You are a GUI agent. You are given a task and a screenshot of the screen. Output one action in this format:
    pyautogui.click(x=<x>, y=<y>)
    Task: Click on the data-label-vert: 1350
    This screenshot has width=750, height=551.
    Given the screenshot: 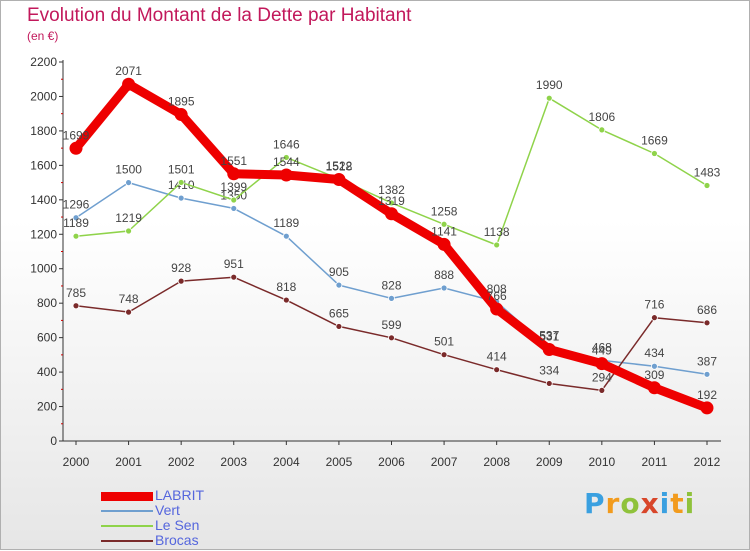 What is the action you would take?
    pyautogui.click(x=233, y=195)
    